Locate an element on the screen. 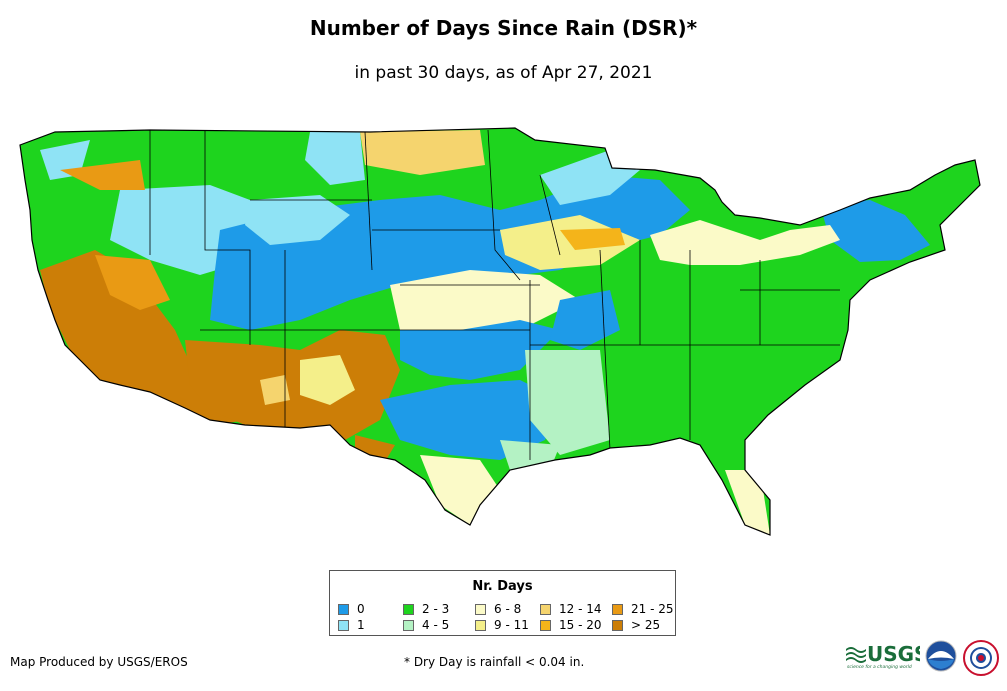  map-subtitle: in past 30 days, as of Apr 27, 2021 is located at coordinates (503, 73).